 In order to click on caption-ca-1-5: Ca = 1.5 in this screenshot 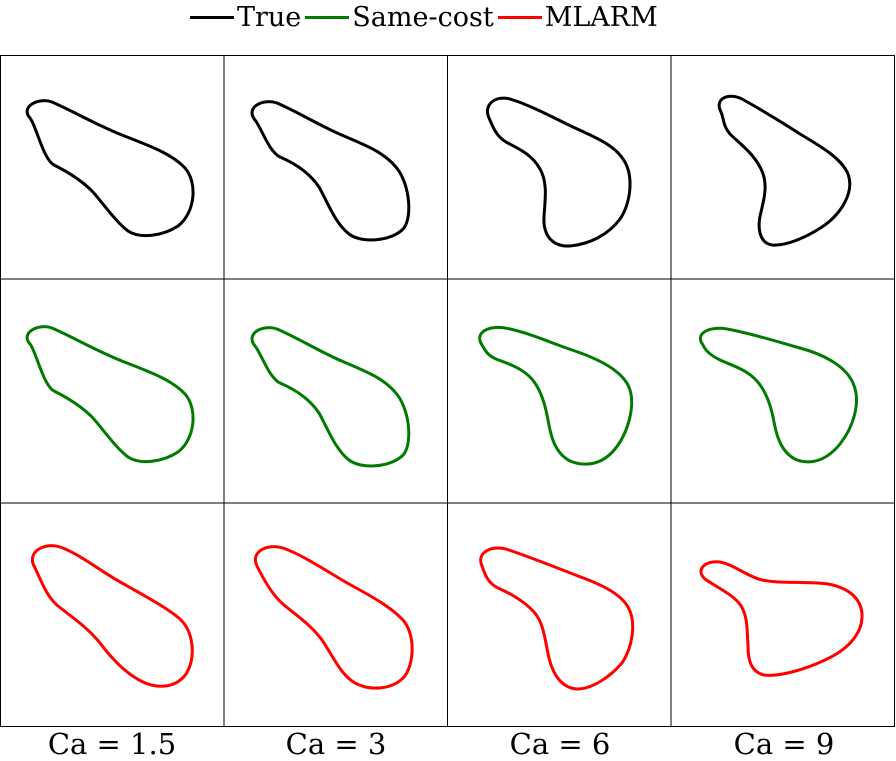, I will do `click(112, 744)`.